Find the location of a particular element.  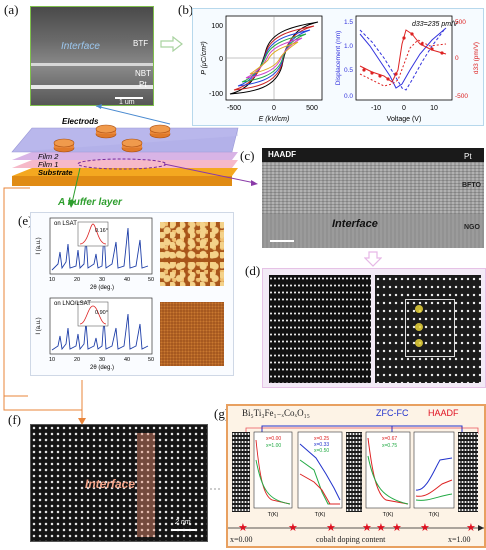

panel-d-frame is located at coordinates (374, 328).